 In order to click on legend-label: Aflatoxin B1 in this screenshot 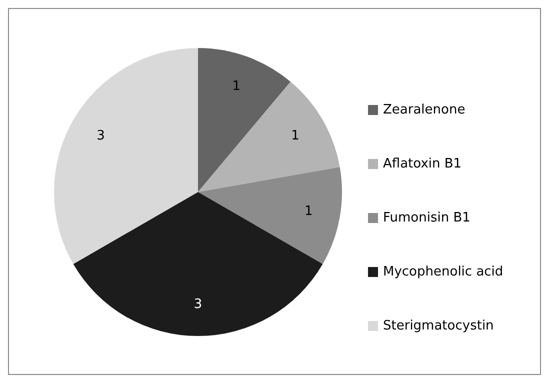, I will do `click(422, 164)`.